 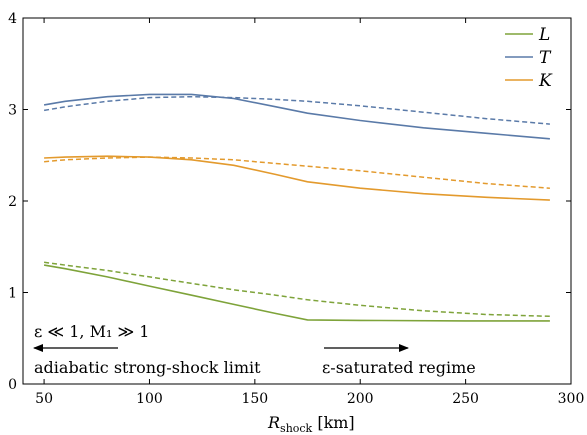 What do you see at coordinates (44, 399) in the screenshot?
I see `x-tick-label: 50` at bounding box center [44, 399].